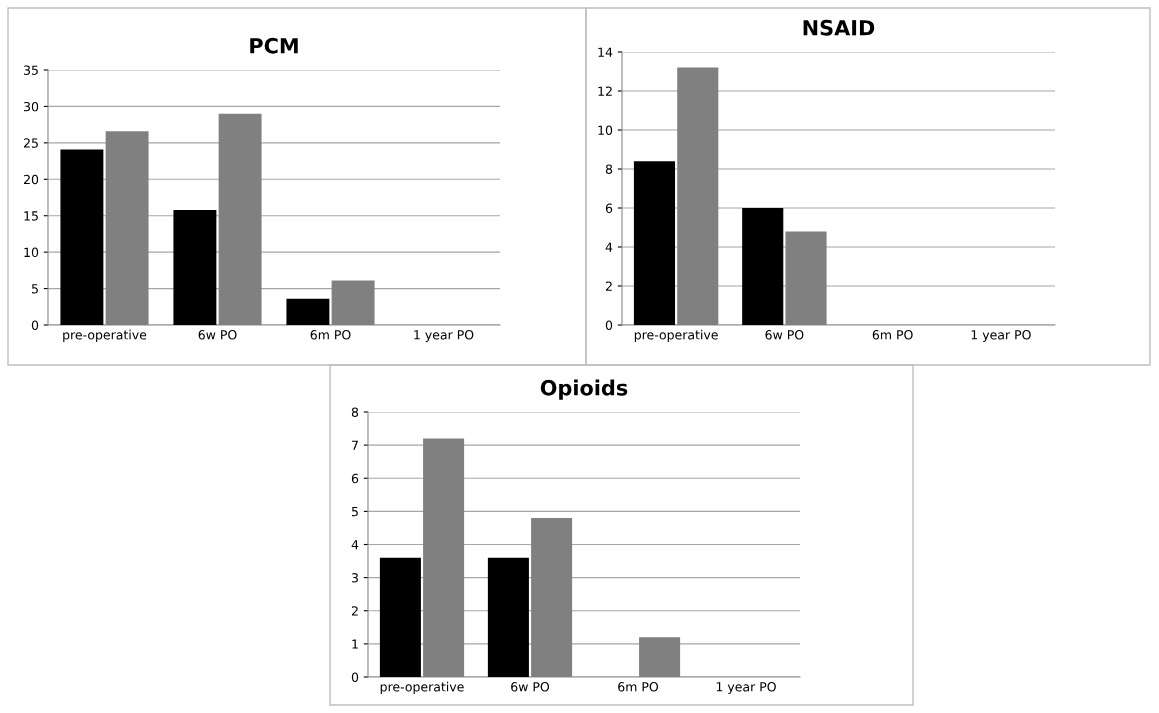  What do you see at coordinates (274, 45) in the screenshot?
I see `chart-title: PCM` at bounding box center [274, 45].